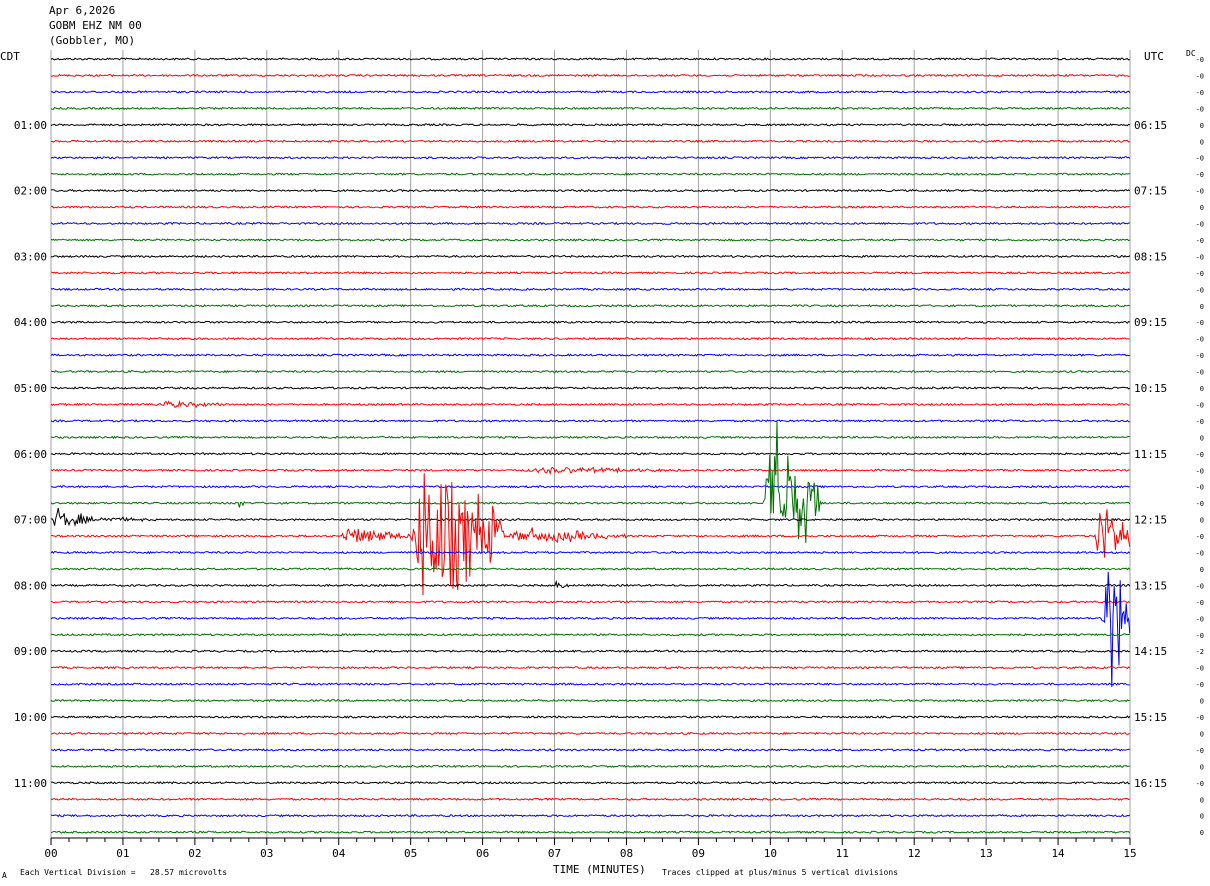  What do you see at coordinates (986, 853) in the screenshot?
I see `x-tick-label-13: 13` at bounding box center [986, 853].